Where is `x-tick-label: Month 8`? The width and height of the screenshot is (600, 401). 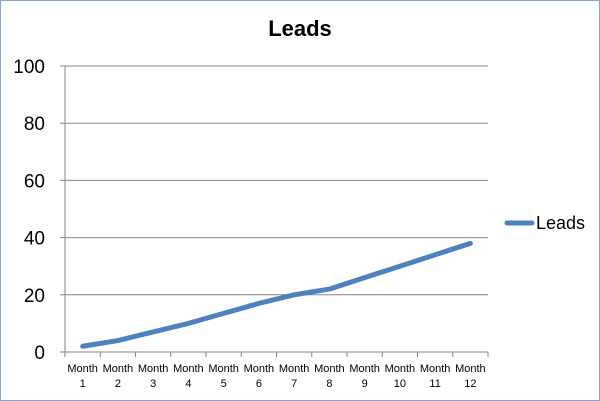
x-tick-label: Month 8 is located at coordinates (329, 376).